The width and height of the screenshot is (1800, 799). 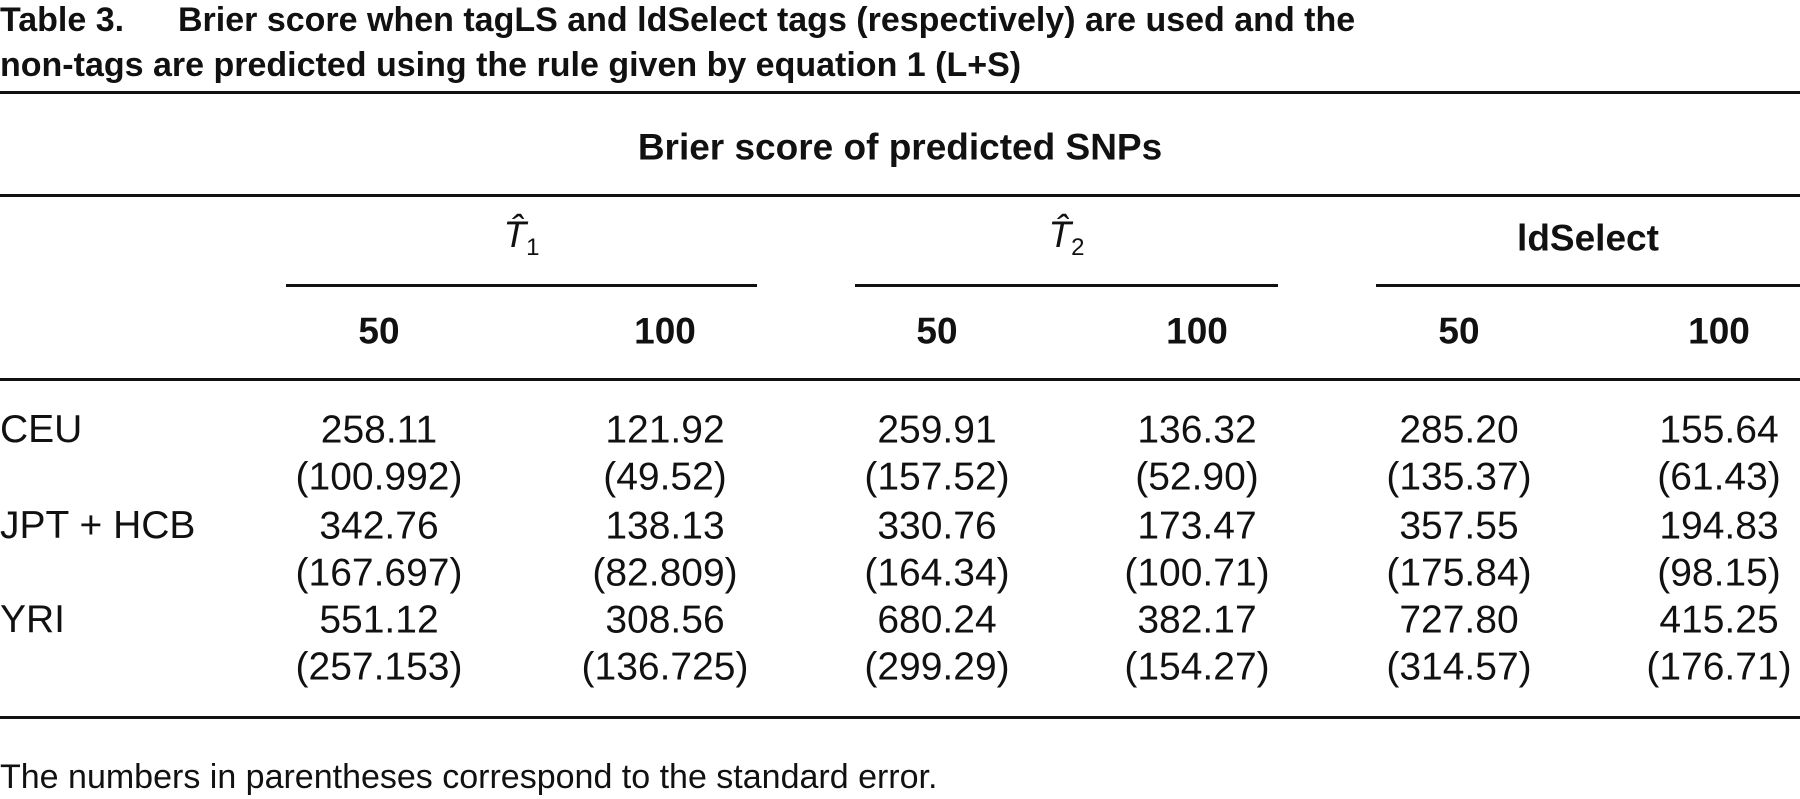 I want to click on group-header: T̂2, so click(x=1067, y=238).